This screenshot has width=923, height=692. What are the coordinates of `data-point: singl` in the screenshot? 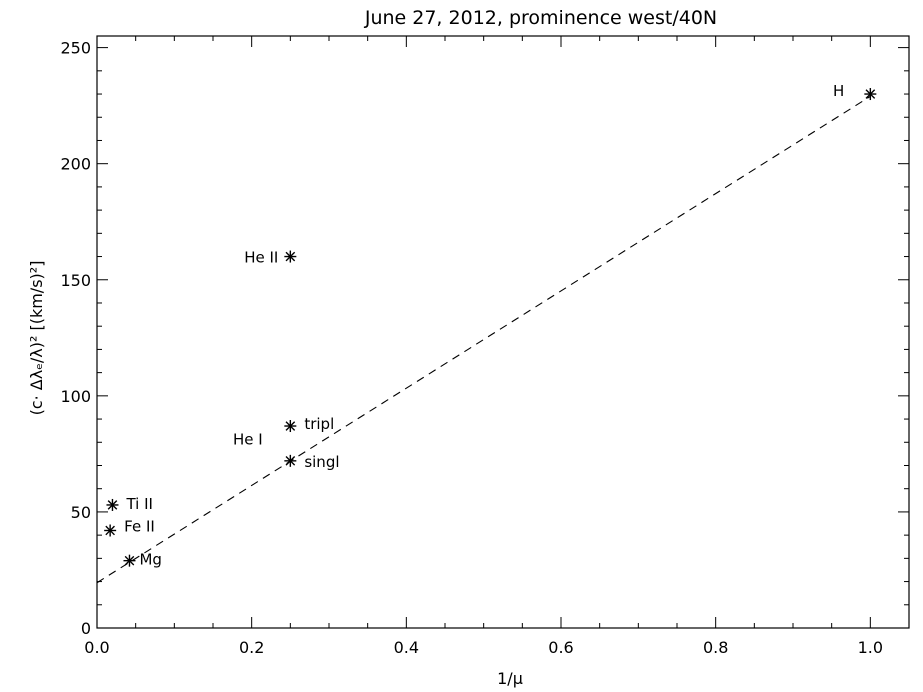 It's located at (312, 462).